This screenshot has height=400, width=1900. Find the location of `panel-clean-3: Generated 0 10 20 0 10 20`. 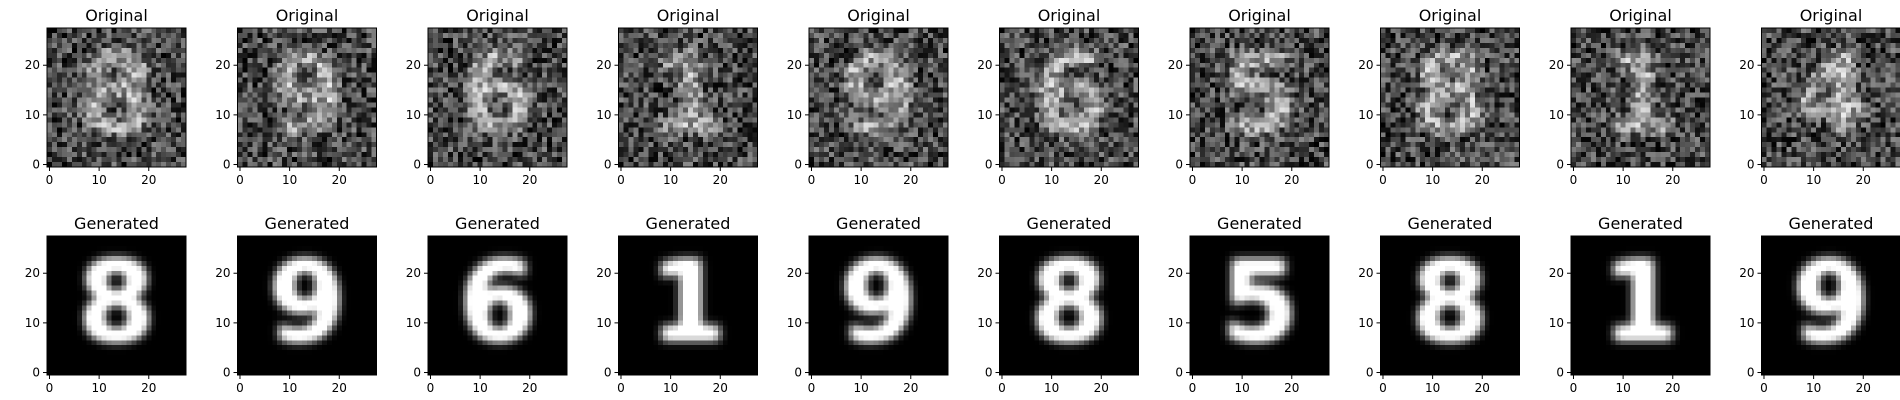

panel-clean-3: Generated 0 10 20 0 10 20 is located at coordinates (487, 304).